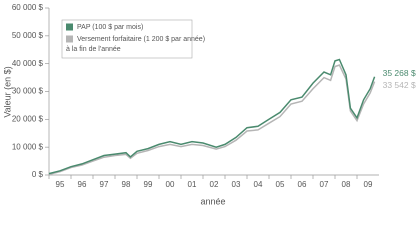  I want to click on x-tick-label: 04, so click(258, 184).